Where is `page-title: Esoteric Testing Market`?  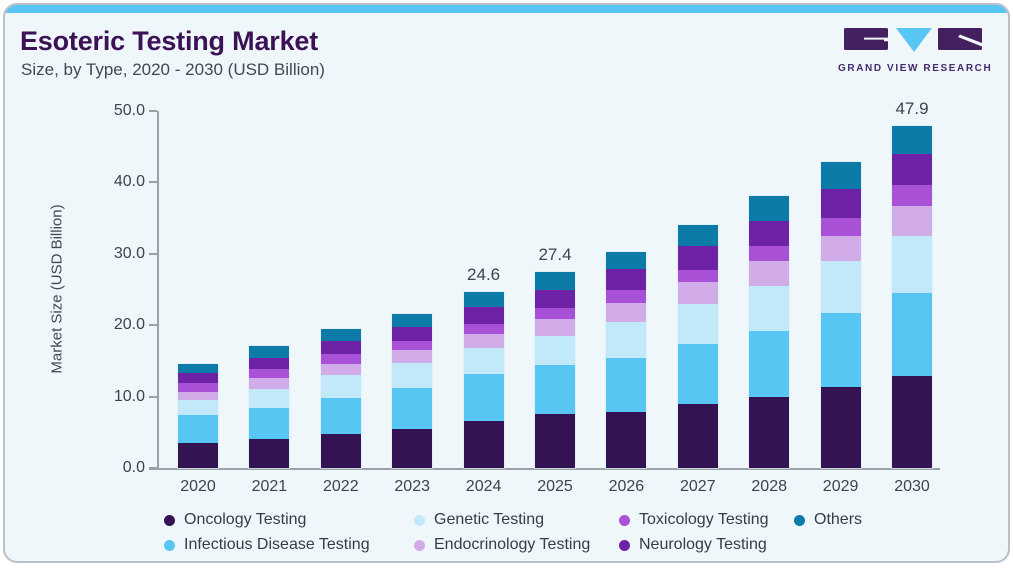 page-title: Esoteric Testing Market is located at coordinates (169, 41).